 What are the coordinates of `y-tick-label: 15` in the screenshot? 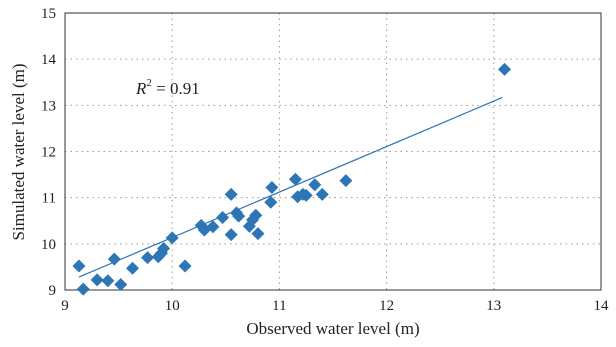 It's located at (48, 14).